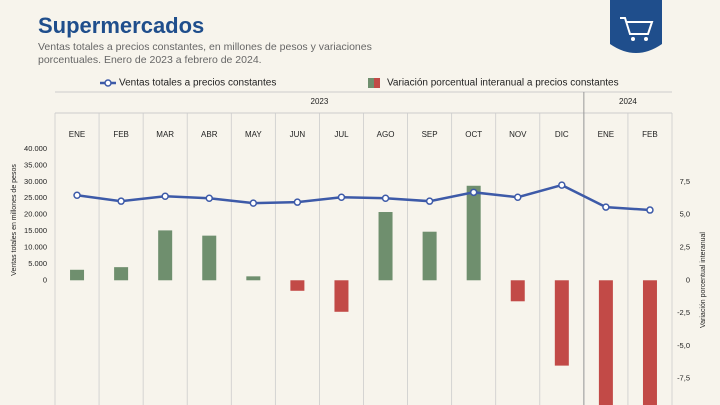 The height and width of the screenshot is (405, 720). Describe the element at coordinates (165, 134) in the screenshot. I see `x-tick-label: MAR` at that location.